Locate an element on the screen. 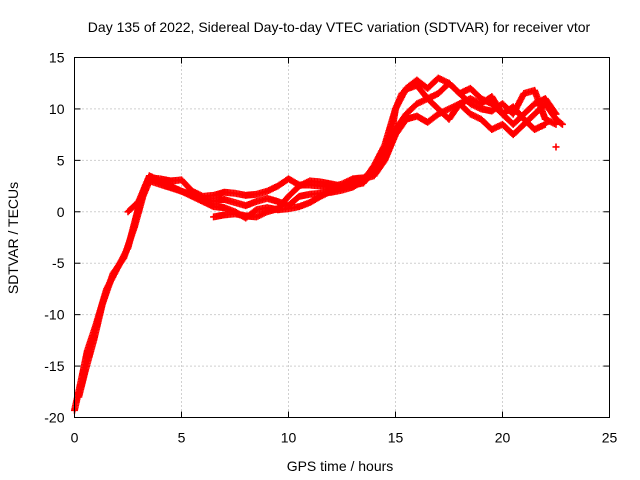 This screenshot has width=640, height=480. y-tick-label: -10 is located at coordinates (54, 315).